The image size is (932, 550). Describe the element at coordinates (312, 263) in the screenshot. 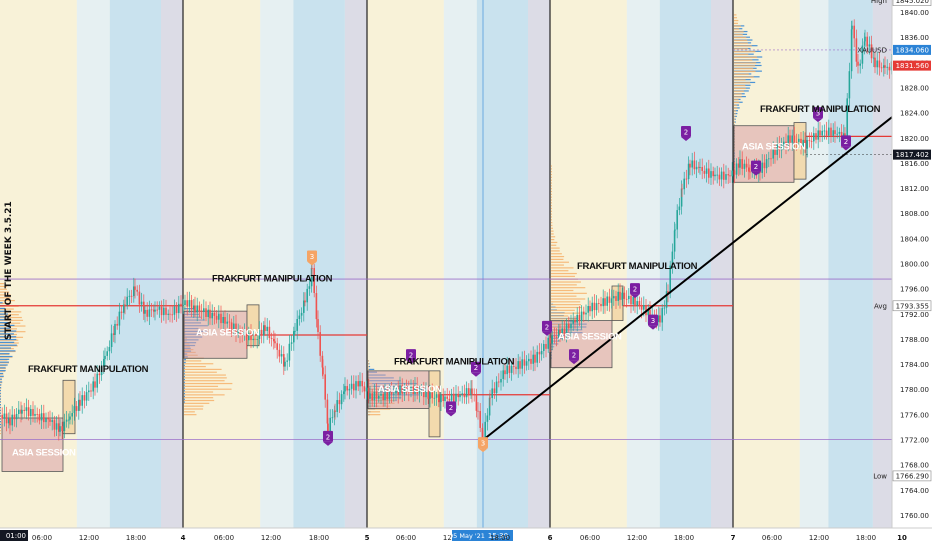

I see `marker-tip` at that location.